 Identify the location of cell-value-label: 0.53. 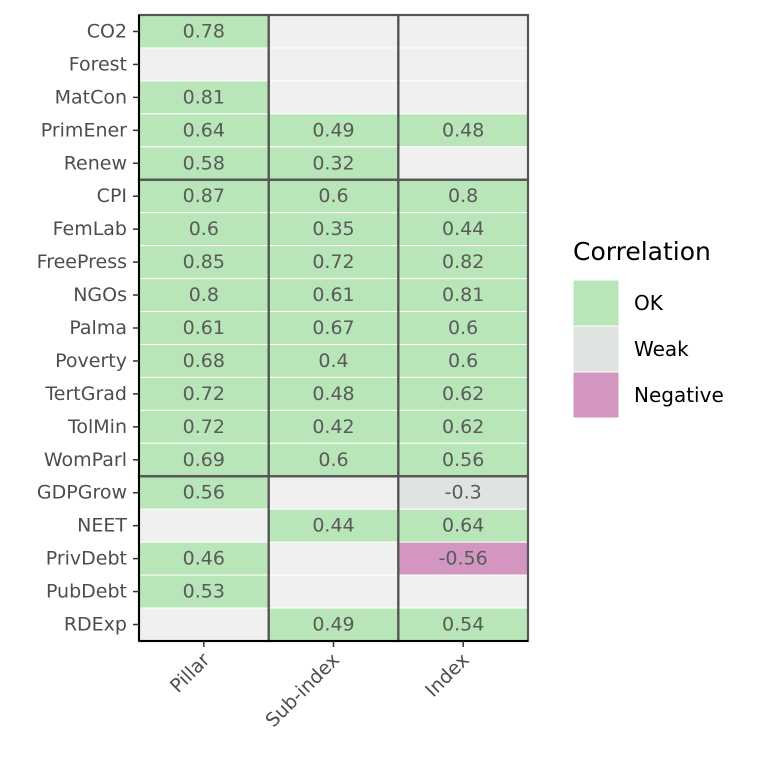
(204, 592).